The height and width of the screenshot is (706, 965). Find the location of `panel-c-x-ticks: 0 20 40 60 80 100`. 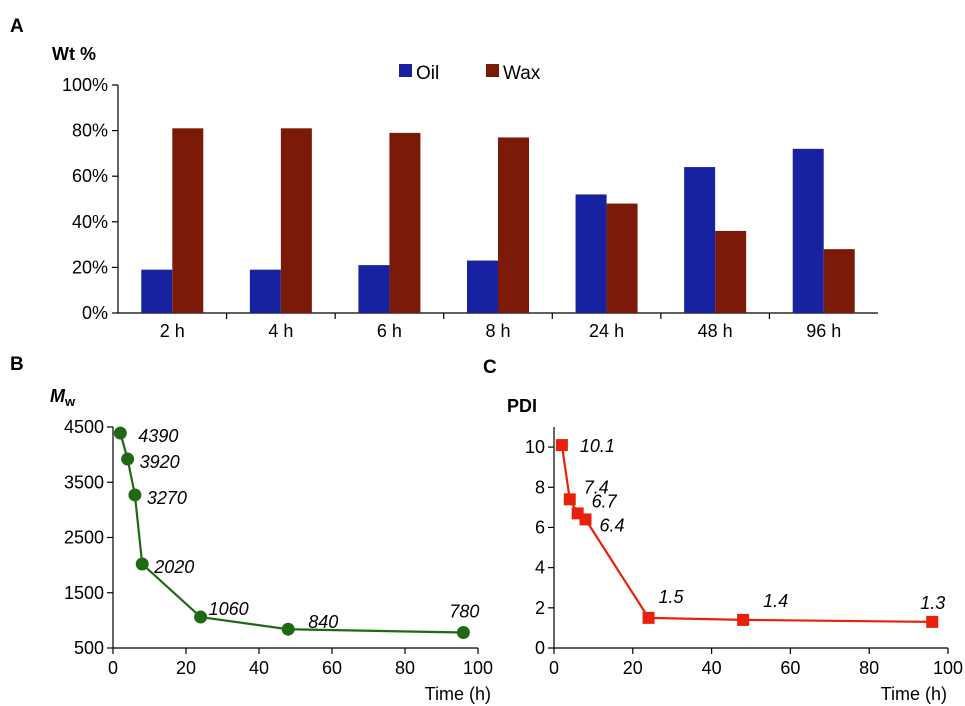

panel-c-x-ticks: 0 20 40 60 80 100 is located at coordinates (756, 663).